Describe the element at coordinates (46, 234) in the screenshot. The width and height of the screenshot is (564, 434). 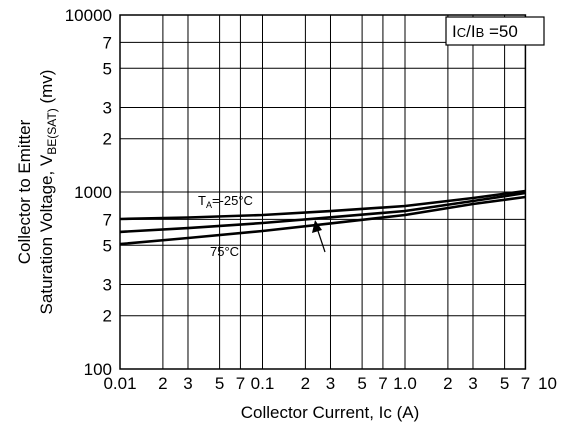
I see `y-label-text: Saturation Voltage, V` at that location.